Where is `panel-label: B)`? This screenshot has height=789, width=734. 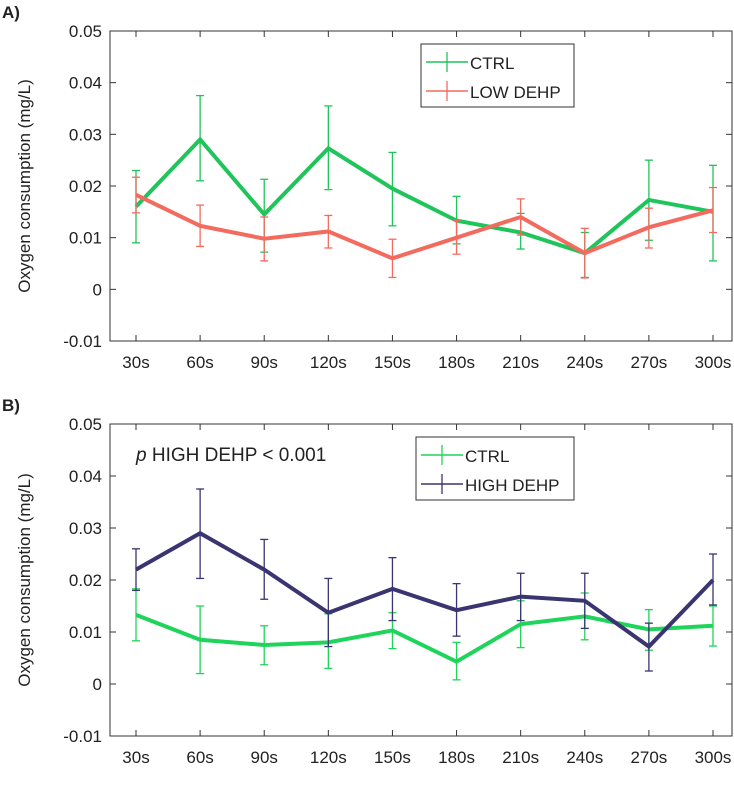 panel-label: B) is located at coordinates (11, 405).